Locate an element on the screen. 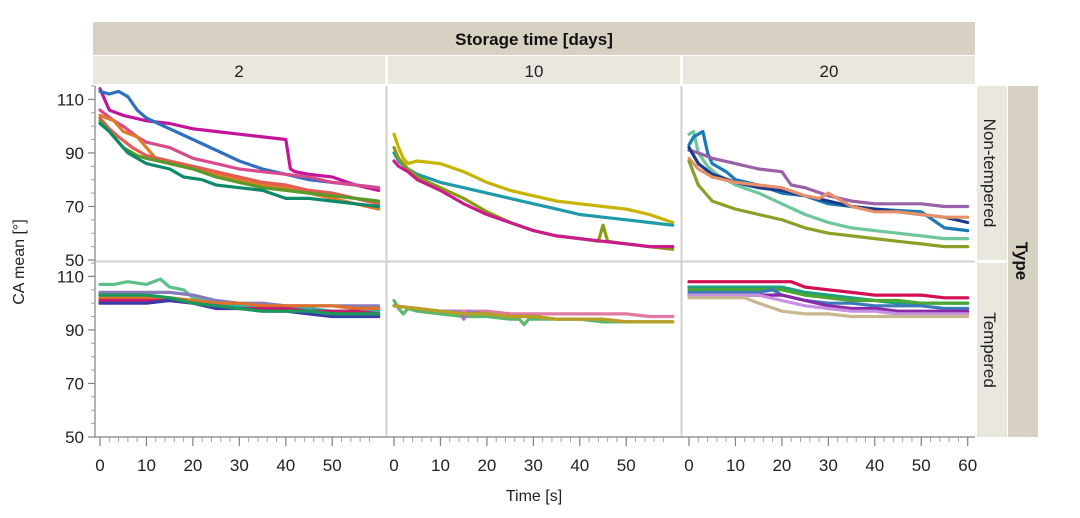 This screenshot has width=1080, height=518. x-axis: 0 10 20 30 40 50 0 10 20 30 40 50 0 10 20 30 40 50 60 is located at coordinates (536, 455).